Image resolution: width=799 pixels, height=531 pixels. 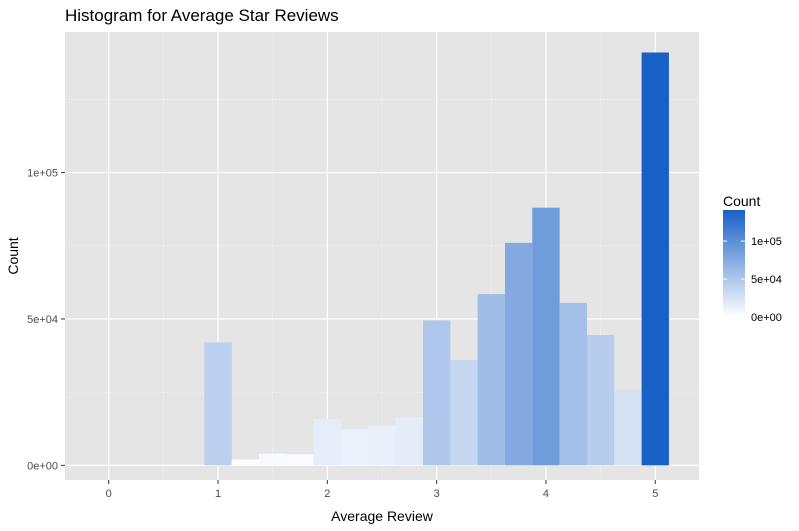 I want to click on y-tick-label: 5e+04, so click(x=42, y=320).